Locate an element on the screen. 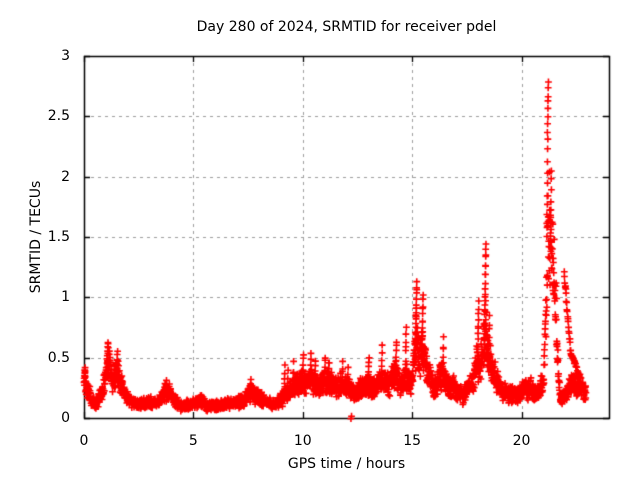  x-tick-label: 5 is located at coordinates (193, 441).